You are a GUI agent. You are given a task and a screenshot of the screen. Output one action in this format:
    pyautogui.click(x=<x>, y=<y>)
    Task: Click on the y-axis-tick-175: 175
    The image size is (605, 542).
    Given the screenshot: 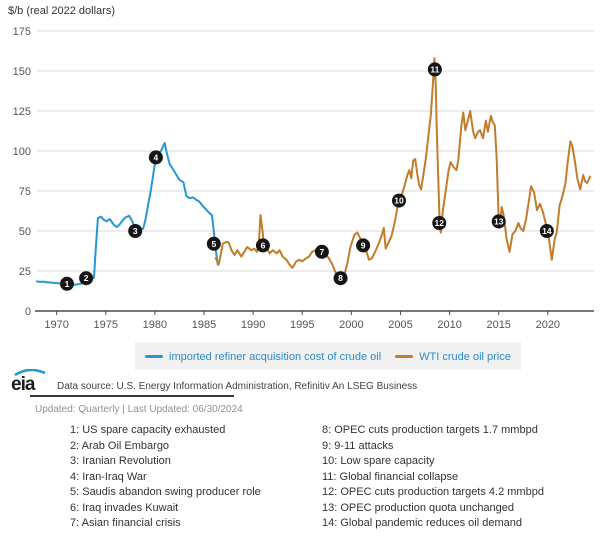 What is the action you would take?
    pyautogui.click(x=22, y=32)
    